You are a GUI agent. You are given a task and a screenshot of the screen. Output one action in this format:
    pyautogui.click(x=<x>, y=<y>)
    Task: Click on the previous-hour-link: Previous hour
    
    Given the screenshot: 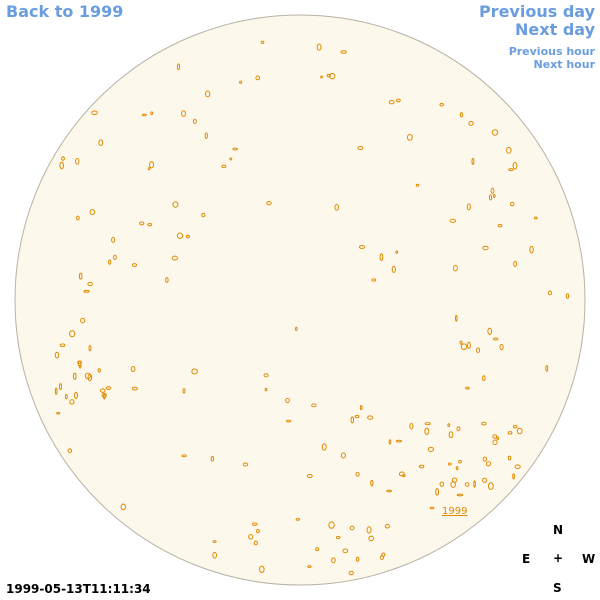 What is the action you would take?
    pyautogui.click(x=551, y=51)
    